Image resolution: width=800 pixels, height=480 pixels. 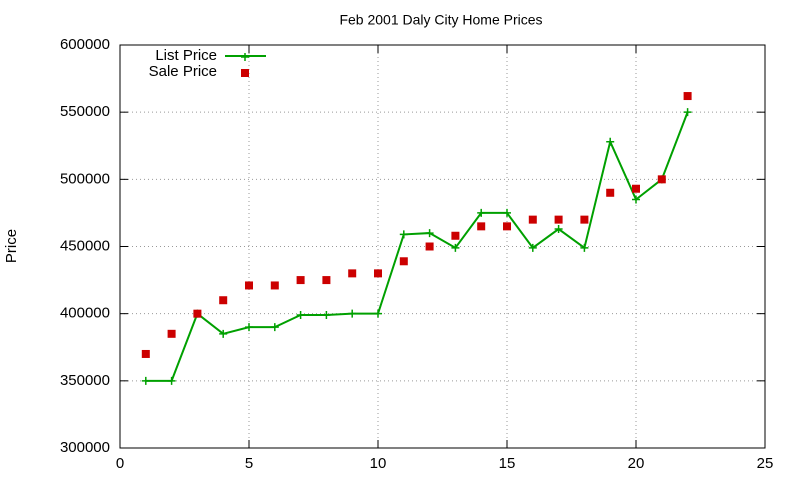 What do you see at coordinates (85, 178) in the screenshot?
I see `y-tick-label: 500000` at bounding box center [85, 178].